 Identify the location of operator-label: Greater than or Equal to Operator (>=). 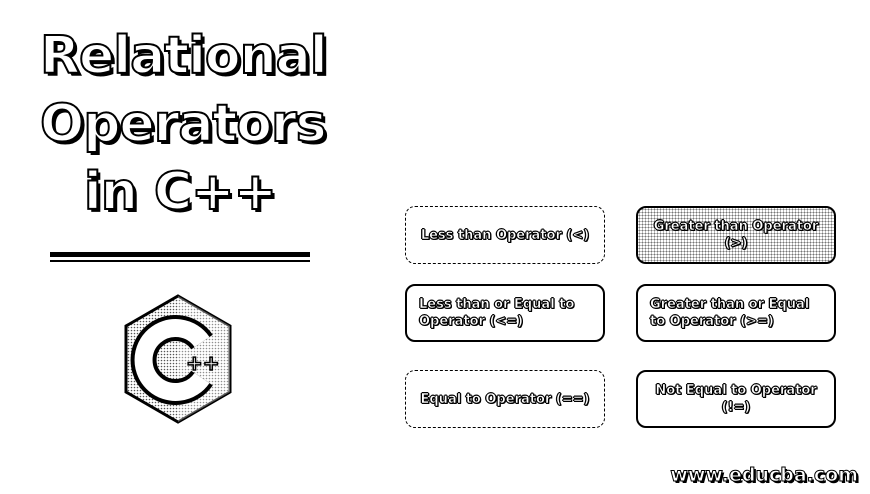
(730, 313).